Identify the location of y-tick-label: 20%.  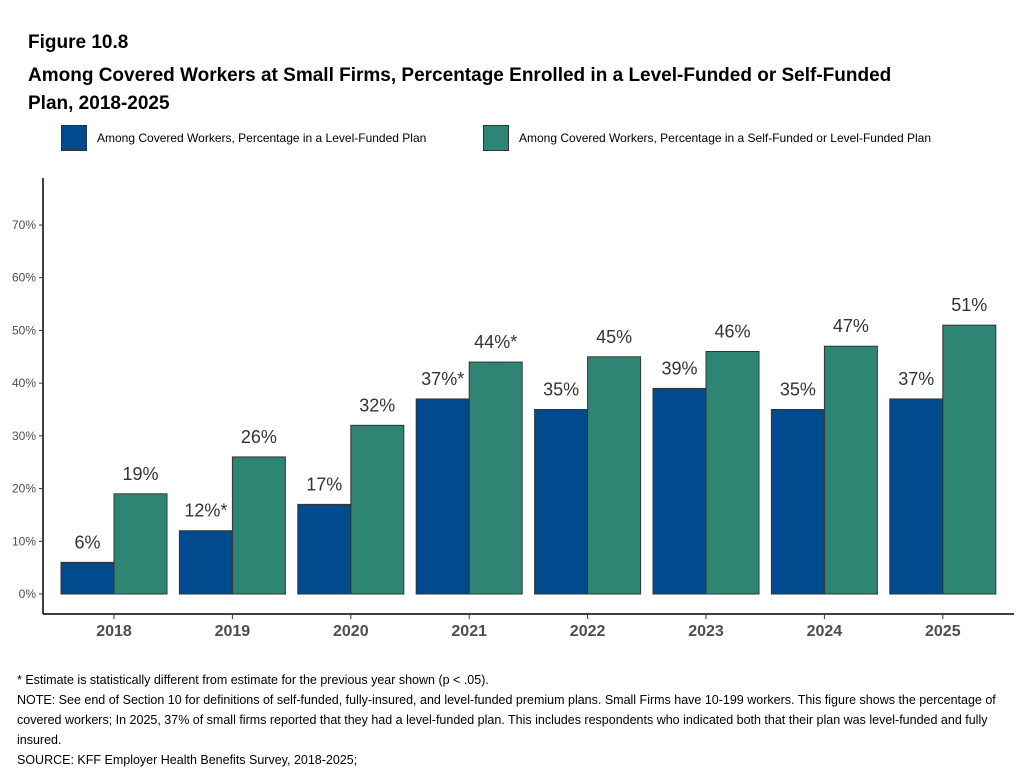
(24, 489).